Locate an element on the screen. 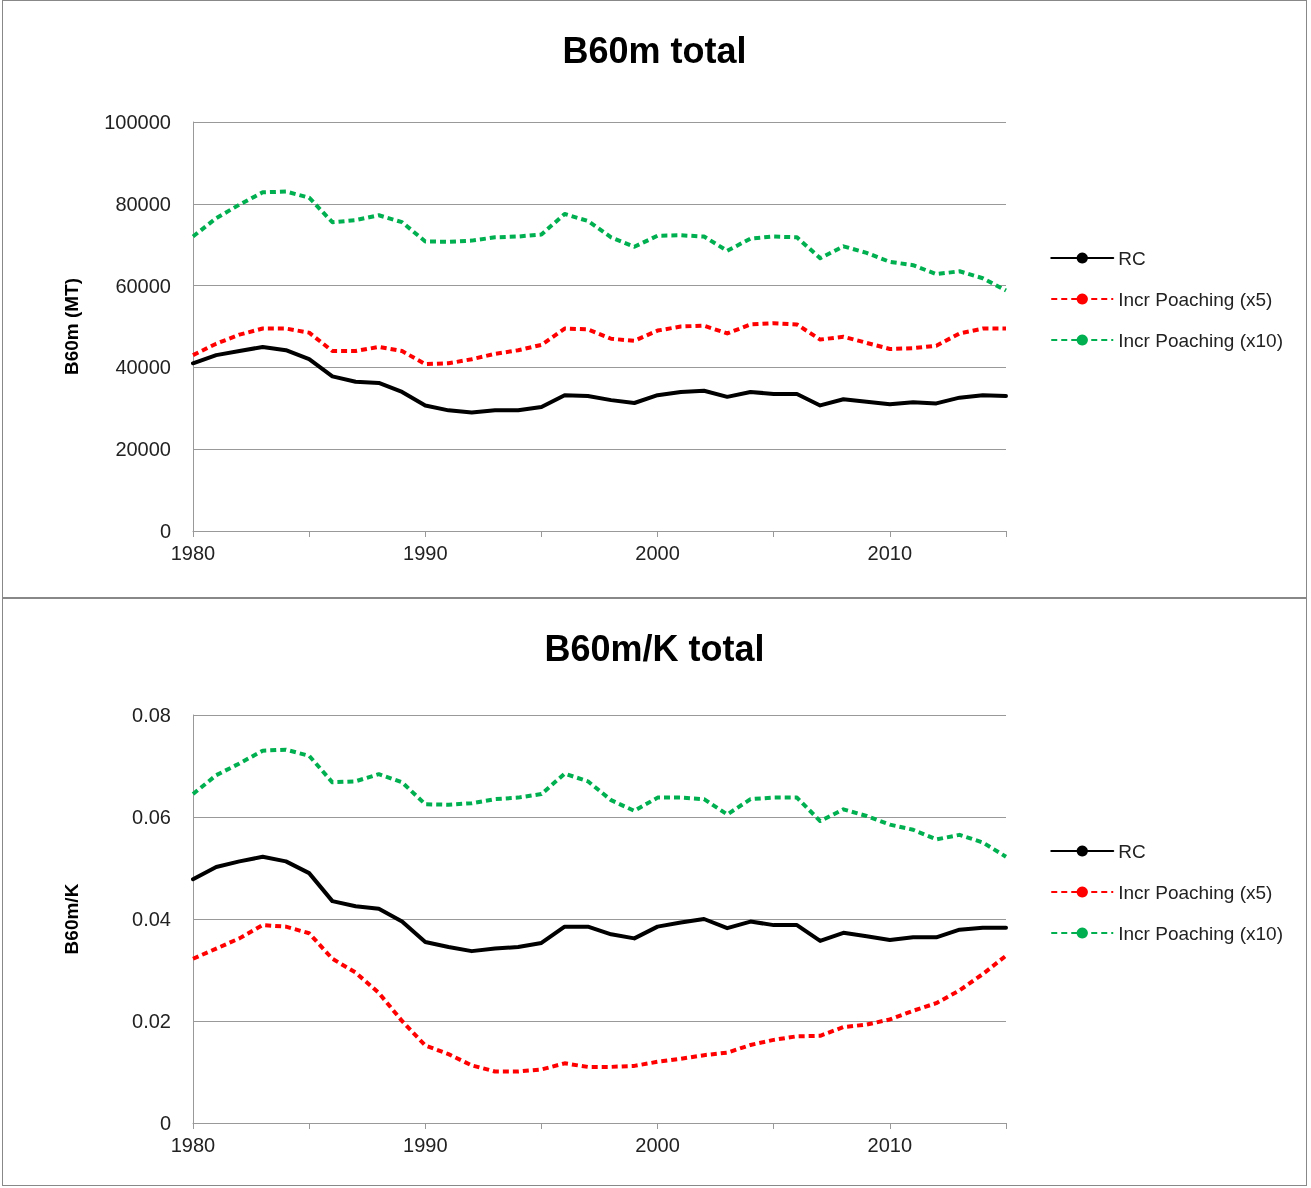 The image size is (1311, 1188). y-tick-label: 0.04 is located at coordinates (151, 919).